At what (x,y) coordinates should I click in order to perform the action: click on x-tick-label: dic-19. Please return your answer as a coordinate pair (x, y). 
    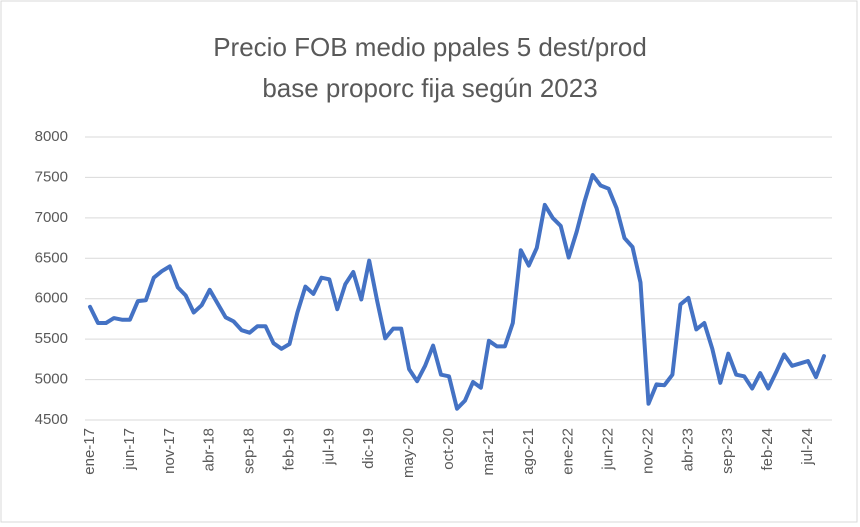
    Looking at the image, I should click on (368, 448).